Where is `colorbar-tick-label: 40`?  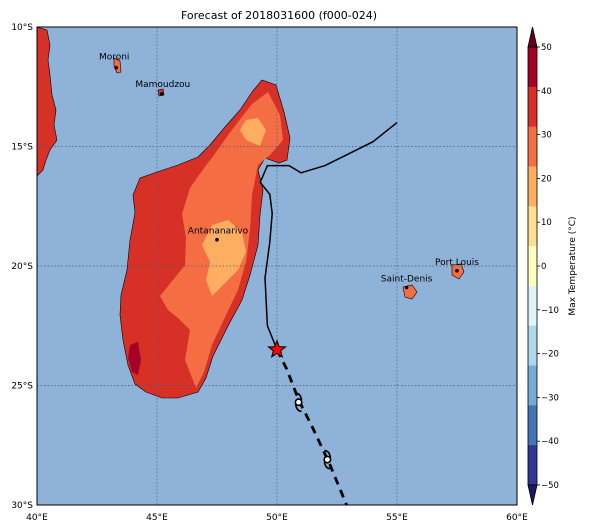
colorbar-tick-label: 40 is located at coordinates (546, 92).